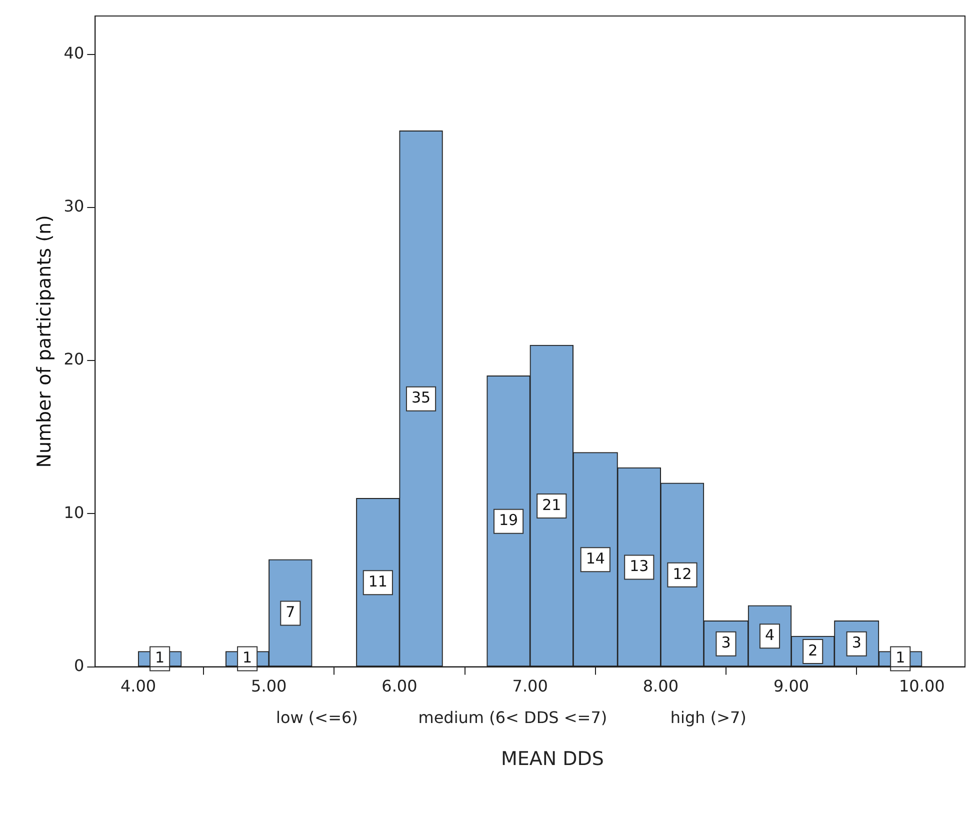 The image size is (975, 814). I want to click on x-axis-title: MEAN DDS, so click(552, 759).